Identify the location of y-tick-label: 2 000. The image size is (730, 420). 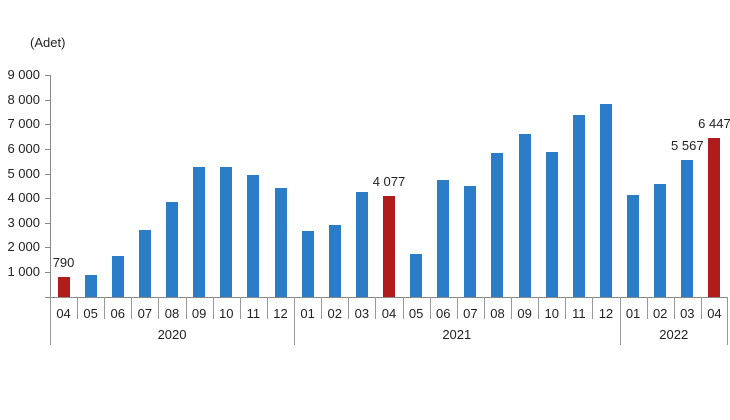
(23, 247).